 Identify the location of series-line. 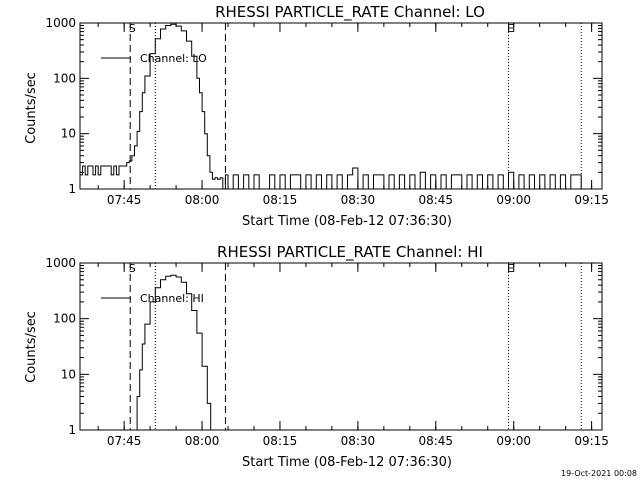
(172, 352).